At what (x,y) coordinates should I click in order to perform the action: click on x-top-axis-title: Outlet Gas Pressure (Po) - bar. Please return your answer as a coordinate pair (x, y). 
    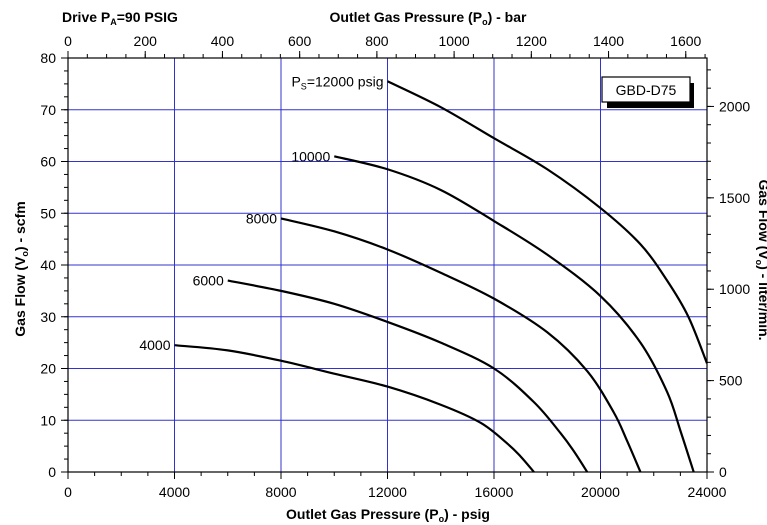
    Looking at the image, I should click on (428, 18).